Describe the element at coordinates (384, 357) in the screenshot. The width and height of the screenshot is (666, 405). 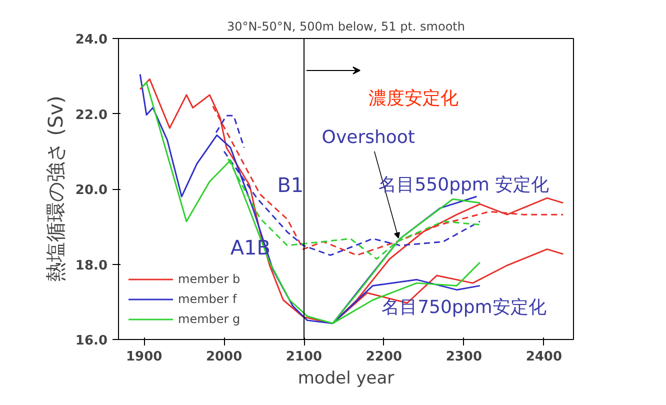
I see `x-tick-label: 2200` at that location.